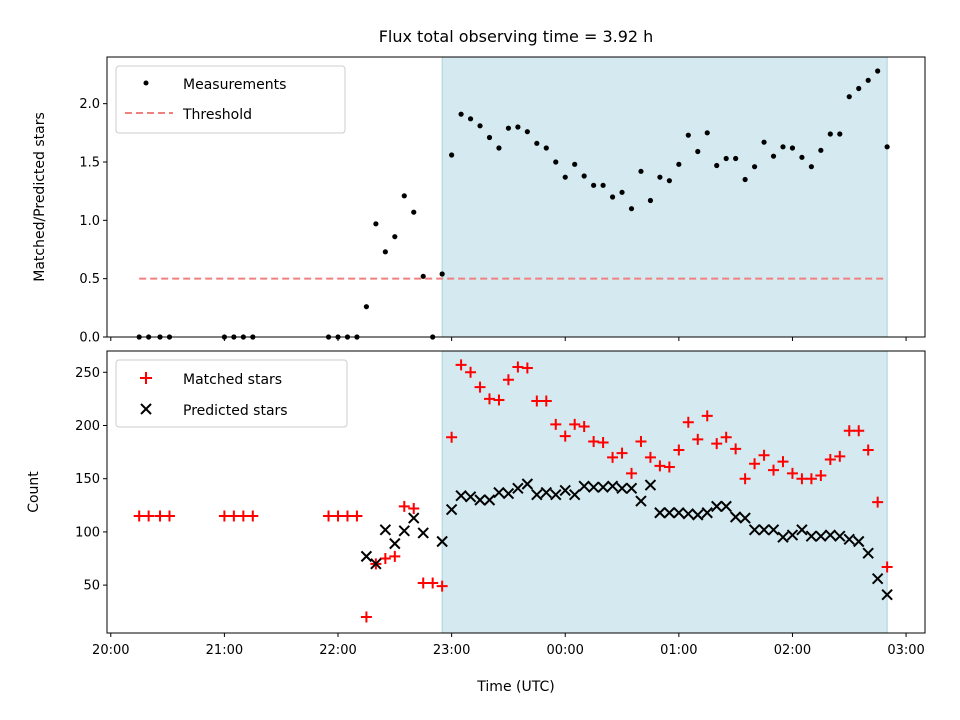 The width and height of the screenshot is (960, 720). Describe the element at coordinates (89, 104) in the screenshot. I see `y-tick-label: 2.0` at that location.